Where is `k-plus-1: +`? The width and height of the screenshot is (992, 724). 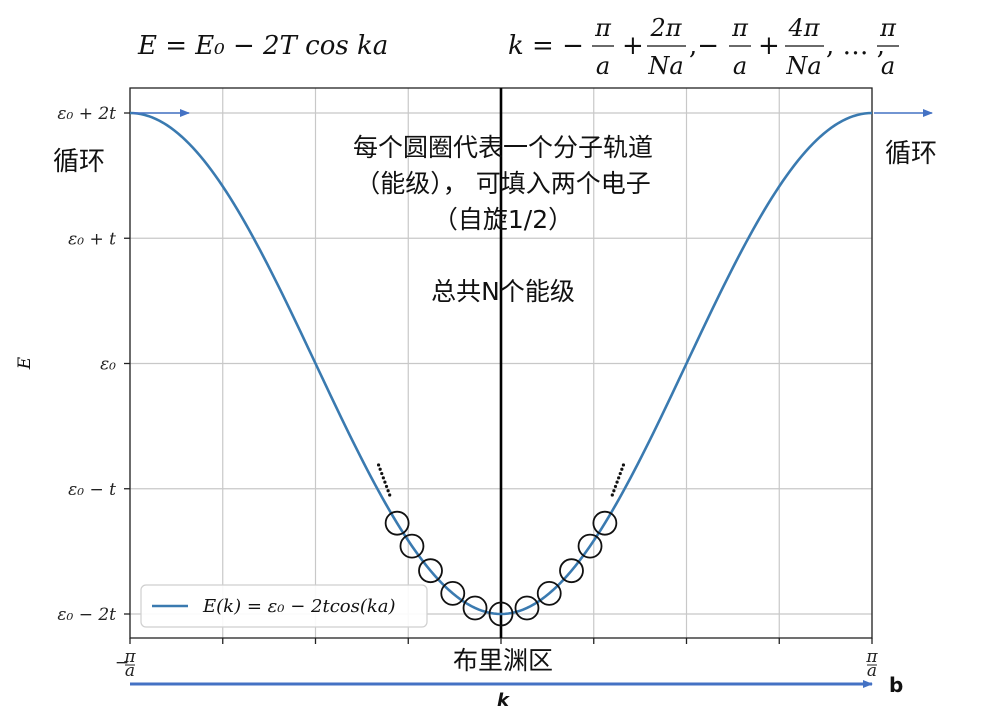 k-plus-1: + is located at coordinates (633, 46).